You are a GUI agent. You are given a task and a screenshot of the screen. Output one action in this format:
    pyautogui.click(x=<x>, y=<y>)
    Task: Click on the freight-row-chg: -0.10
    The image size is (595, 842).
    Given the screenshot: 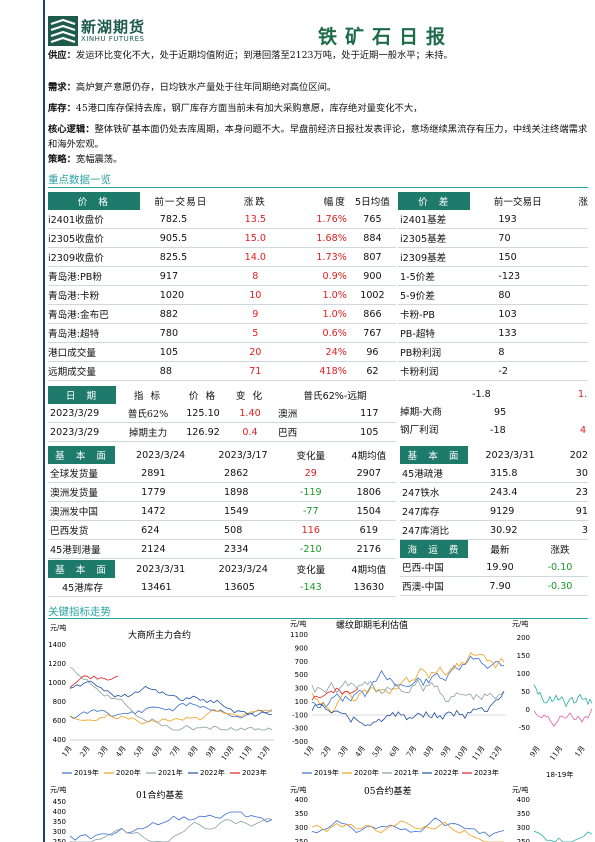 What is the action you would take?
    pyautogui.click(x=559, y=567)
    